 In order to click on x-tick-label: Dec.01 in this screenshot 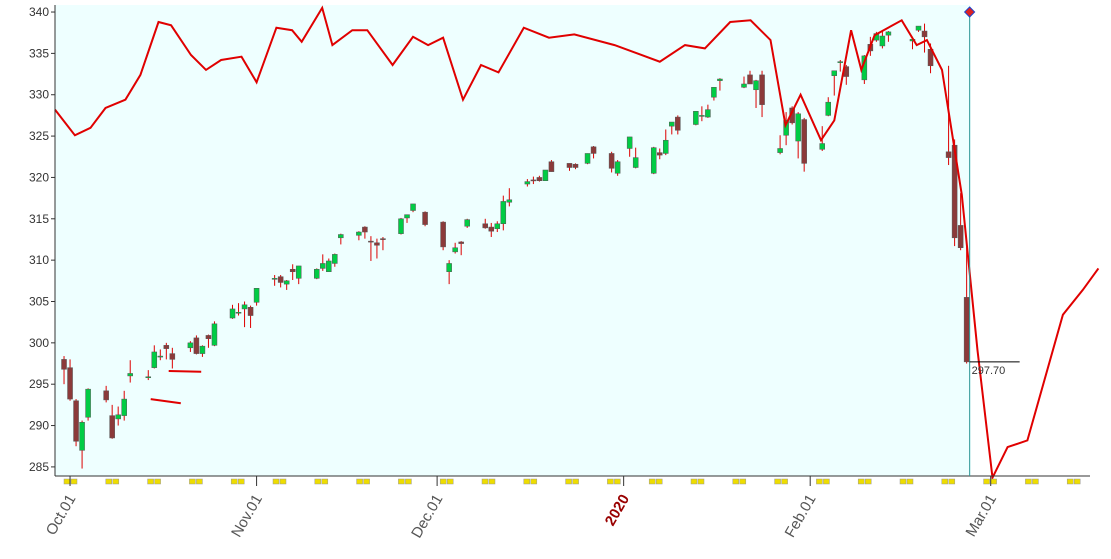, I will do `click(427, 517)`.